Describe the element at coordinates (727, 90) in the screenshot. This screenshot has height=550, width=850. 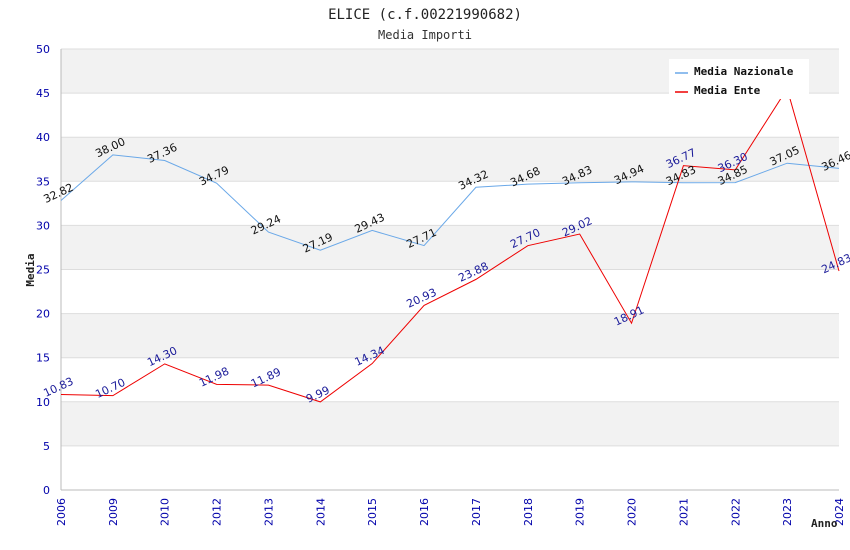
I see `legend-label-media-ente: Media Ente` at that location.